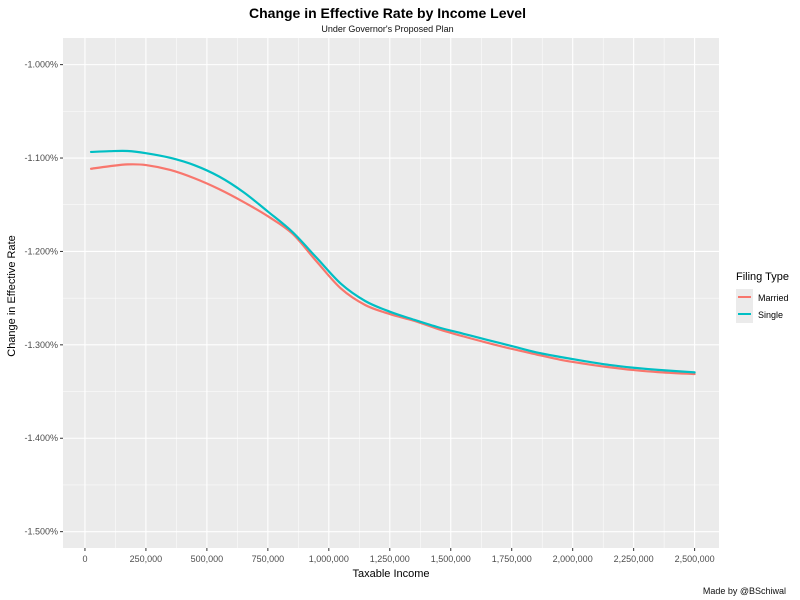  I want to click on y-tick-label: -1.300%, so click(41, 345).